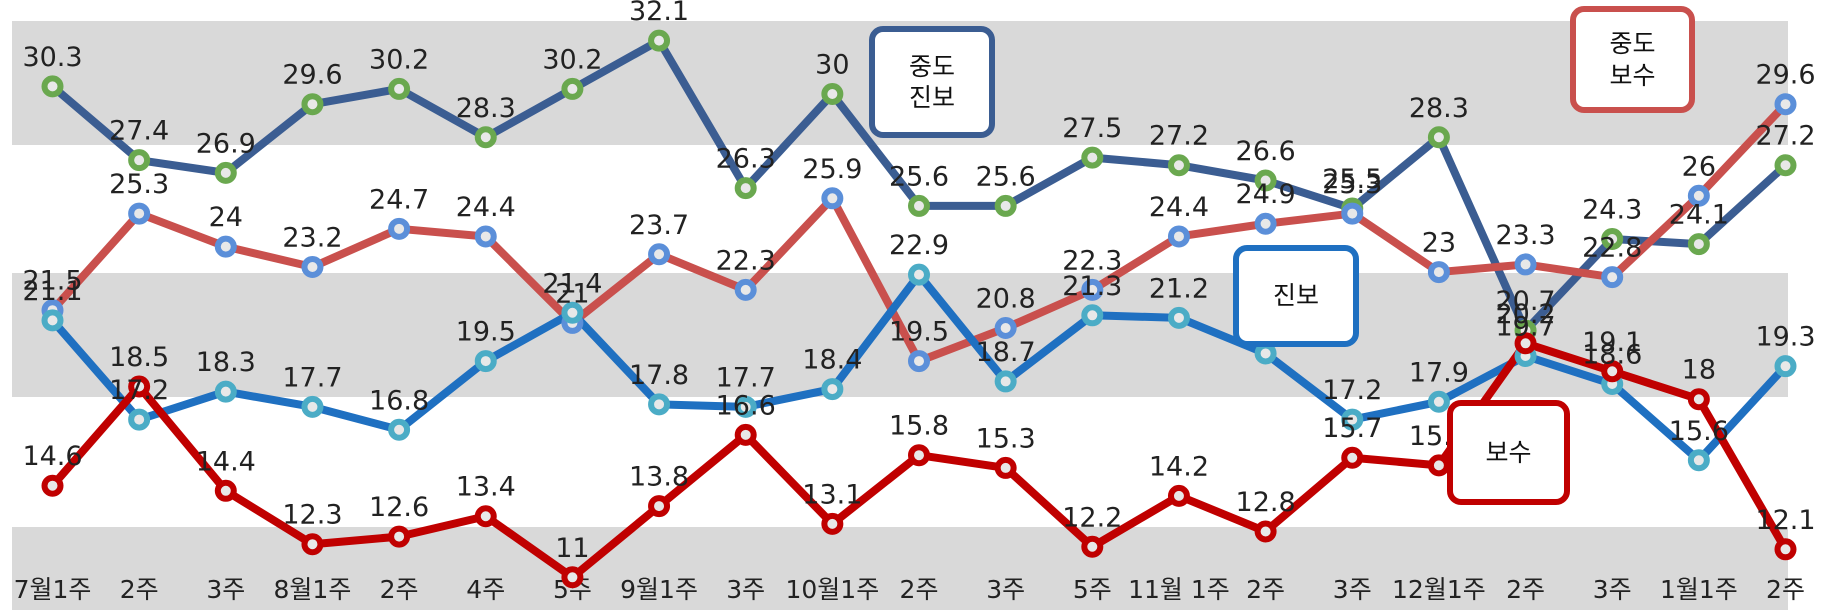  Describe the element at coordinates (1699, 431) in the screenshot. I see `value-label: 15.6` at that location.